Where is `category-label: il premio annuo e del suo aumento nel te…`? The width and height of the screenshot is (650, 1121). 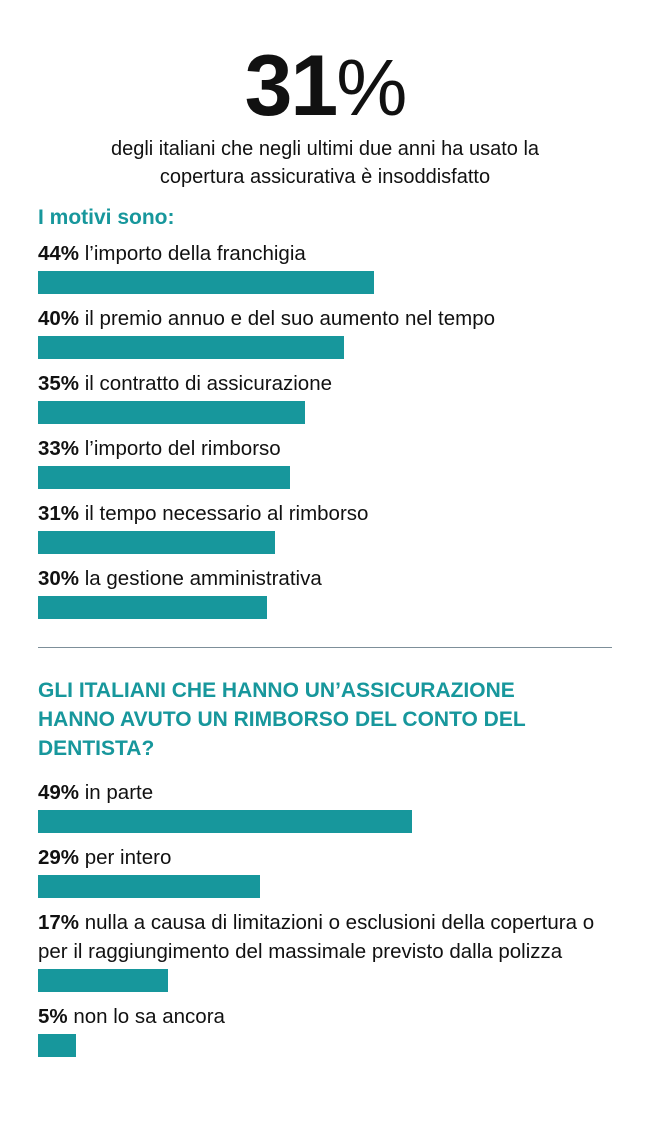 category-label: il premio annuo e del suo aumento nel te… is located at coordinates (289, 318).